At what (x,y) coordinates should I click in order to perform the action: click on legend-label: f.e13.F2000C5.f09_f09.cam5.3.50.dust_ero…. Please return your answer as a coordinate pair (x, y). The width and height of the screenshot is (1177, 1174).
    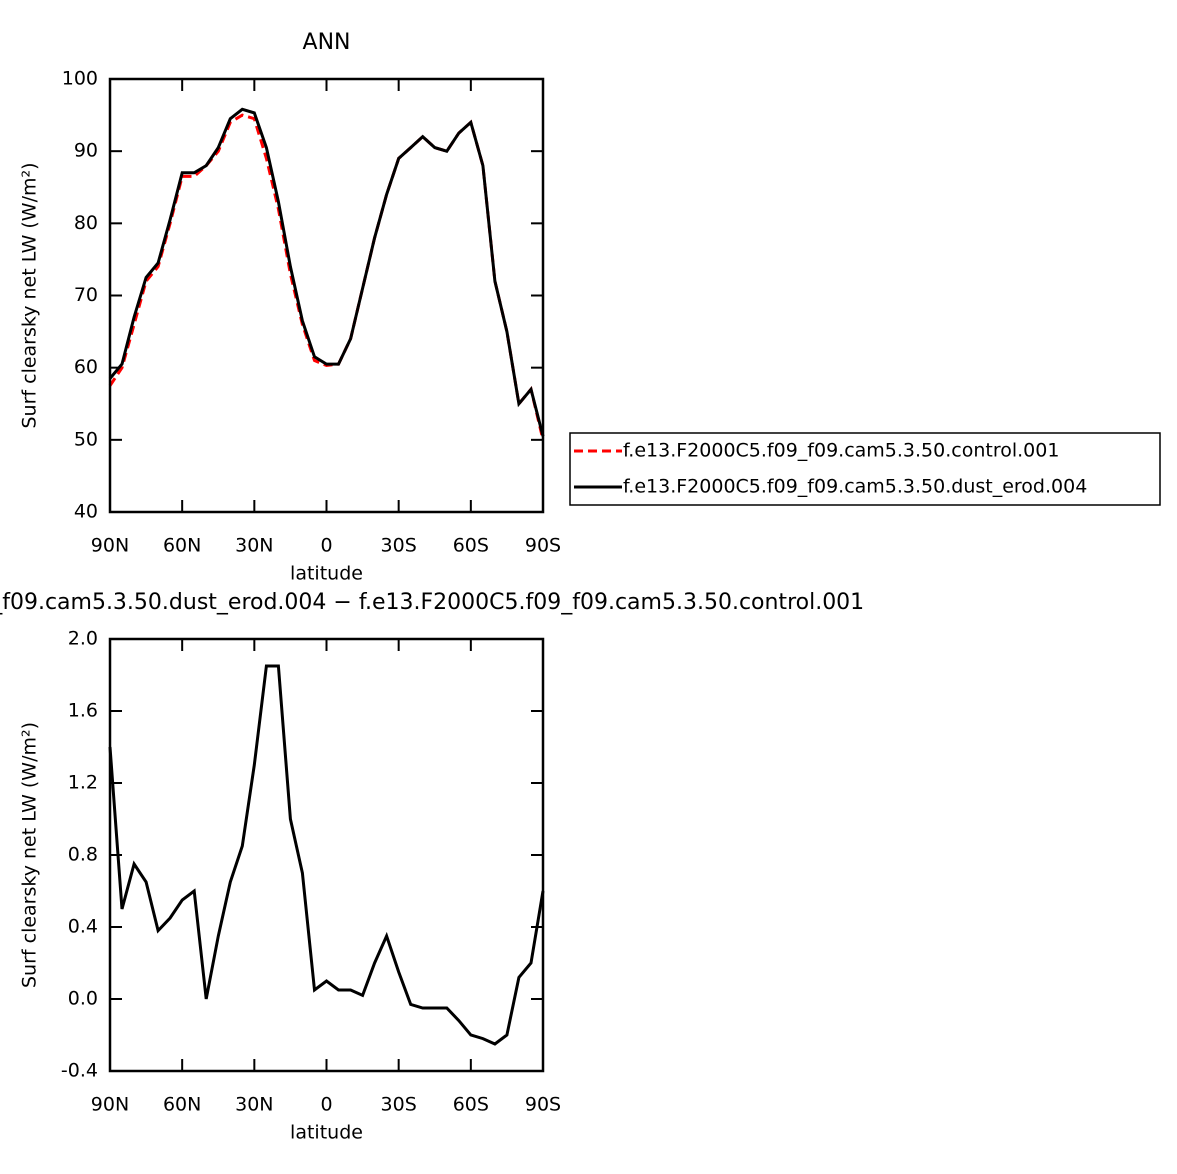
    Looking at the image, I should click on (855, 487).